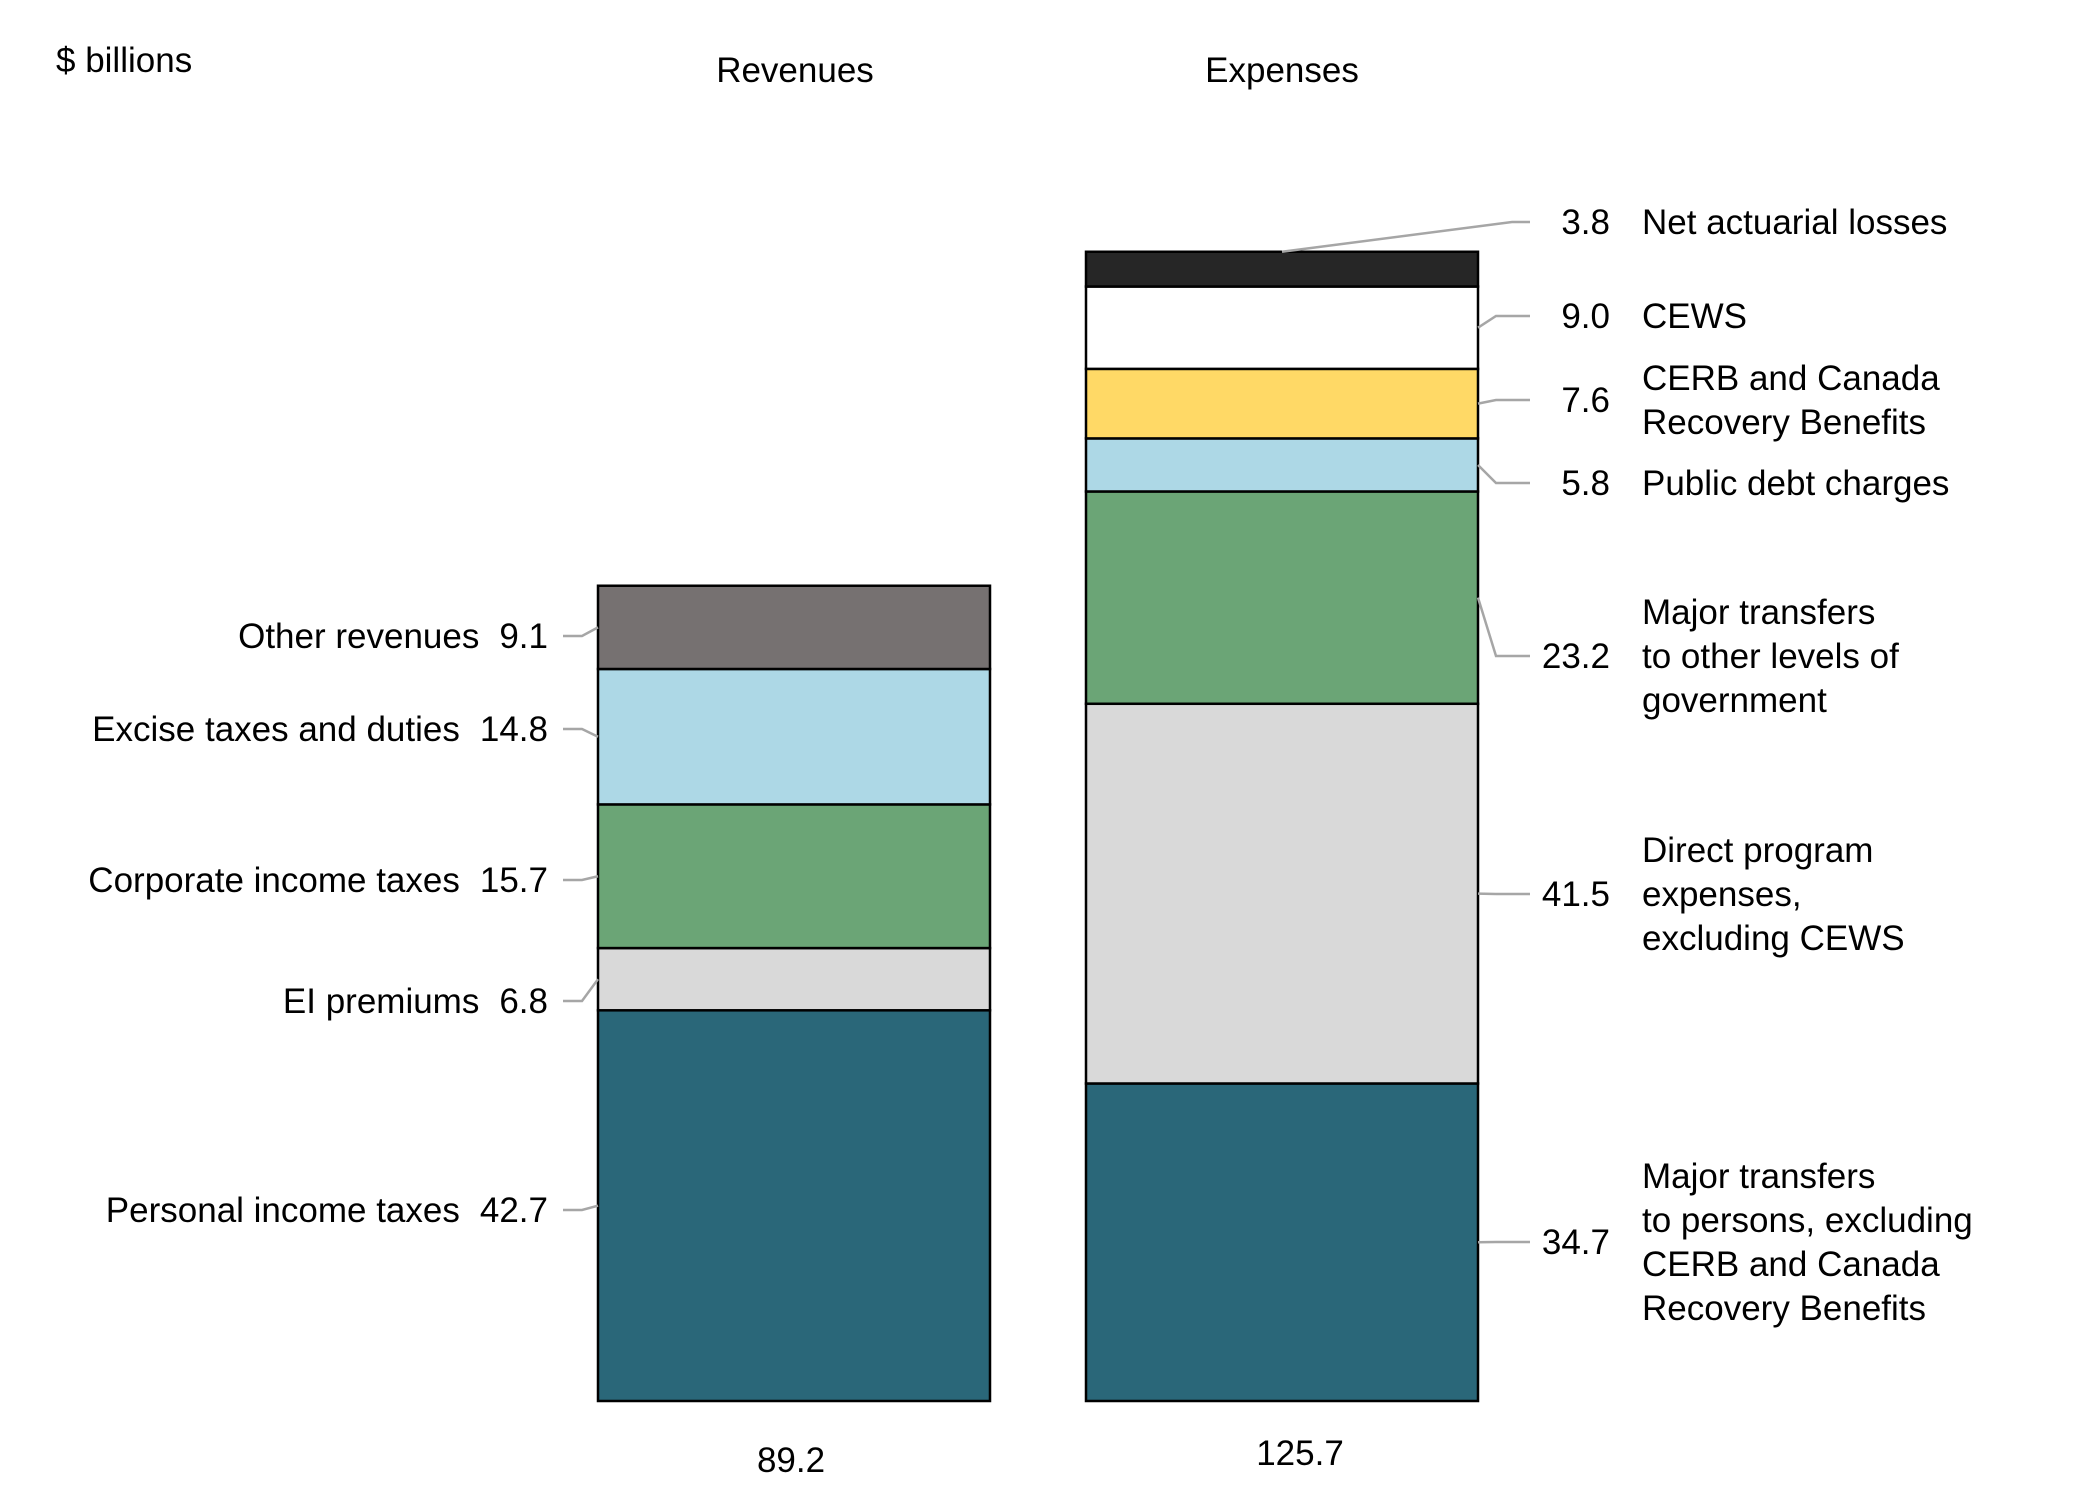  I want to click on label-line: CEWS, so click(1694, 316).